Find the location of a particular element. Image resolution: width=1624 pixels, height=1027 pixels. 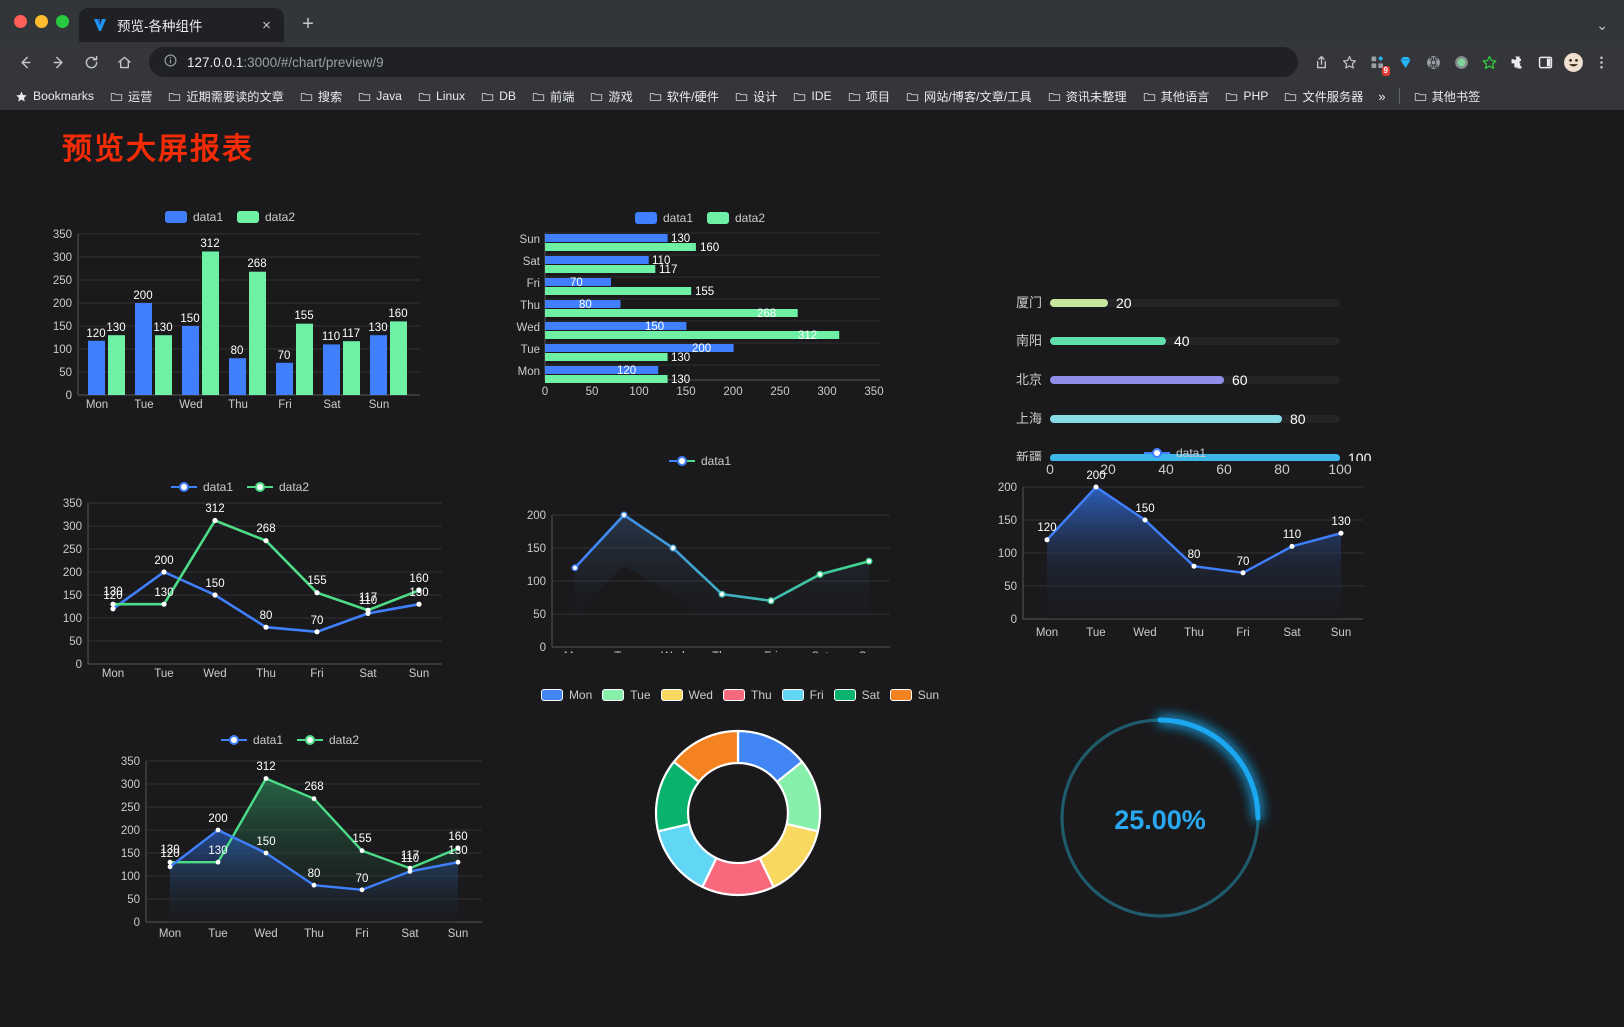

bookmark-folder-16: 文件服务器 is located at coordinates (1323, 96).